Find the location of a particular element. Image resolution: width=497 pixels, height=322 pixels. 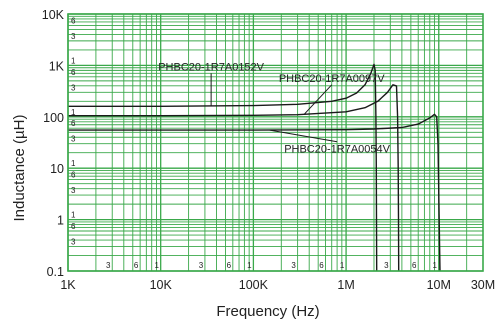

series-label-1: PHBC20-1R7A0152V is located at coordinates (211, 67).